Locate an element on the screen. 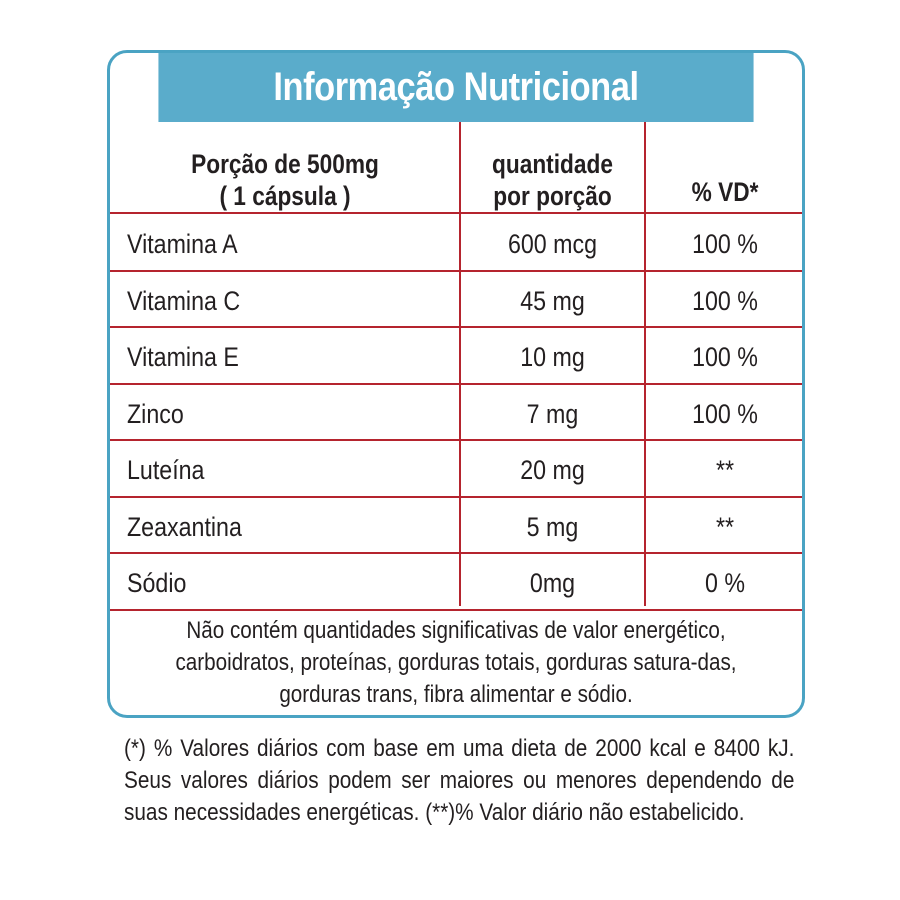  portion-header-line1: Porção de 500mg is located at coordinates (285, 164).